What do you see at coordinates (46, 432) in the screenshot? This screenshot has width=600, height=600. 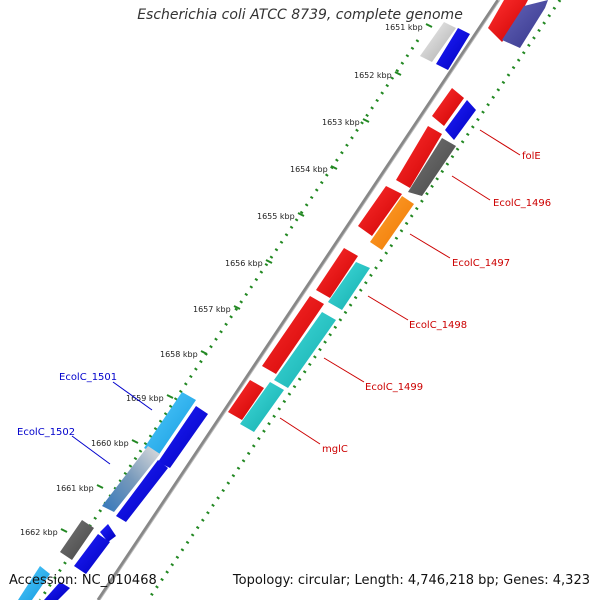 I see `gene-label-ecolc-1502: EcolC_1502` at bounding box center [46, 432].